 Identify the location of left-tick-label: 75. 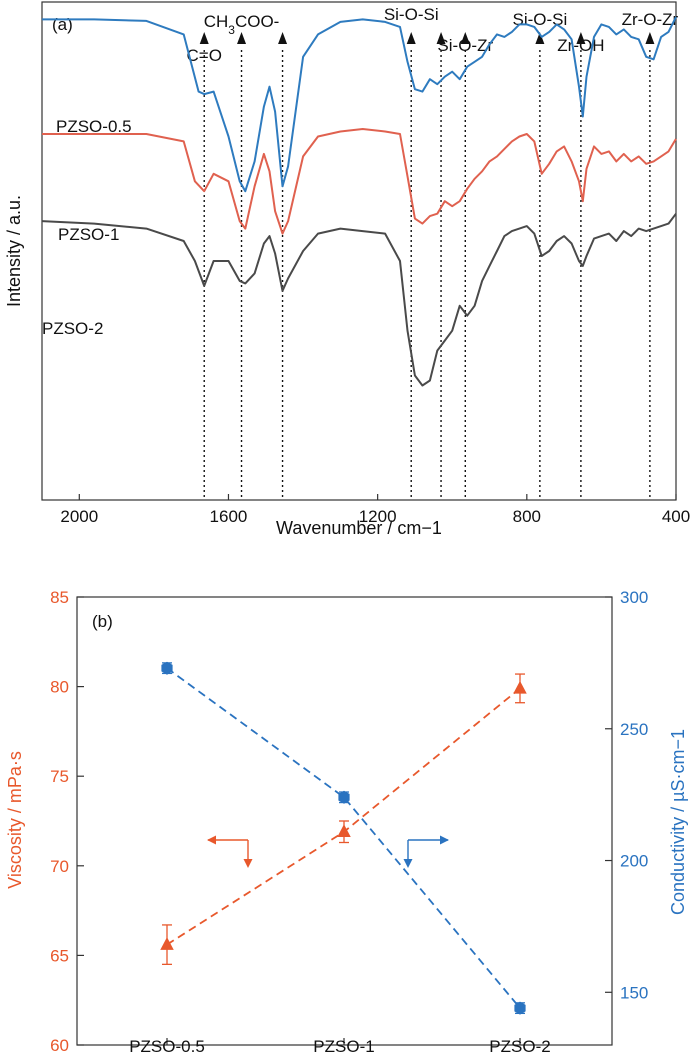
(59, 776).